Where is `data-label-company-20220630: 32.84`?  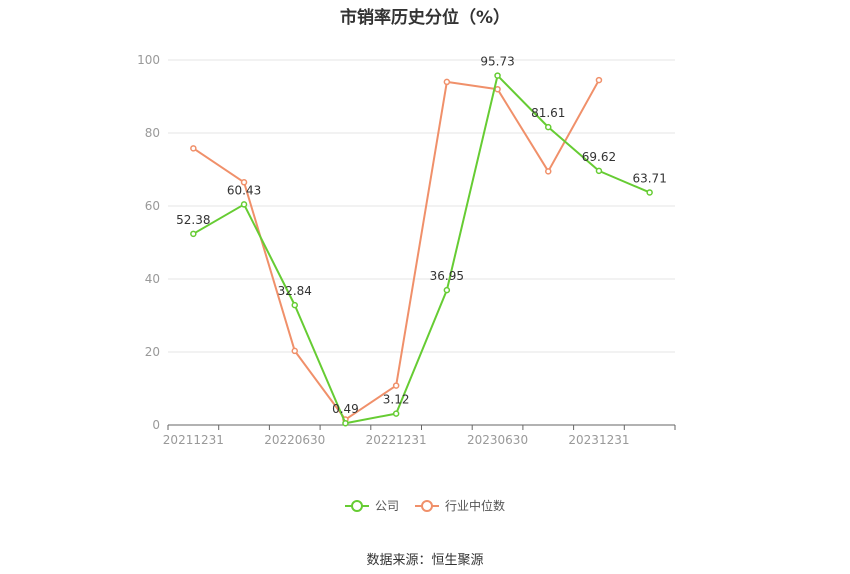 data-label-company-20220630: 32.84 is located at coordinates (295, 291).